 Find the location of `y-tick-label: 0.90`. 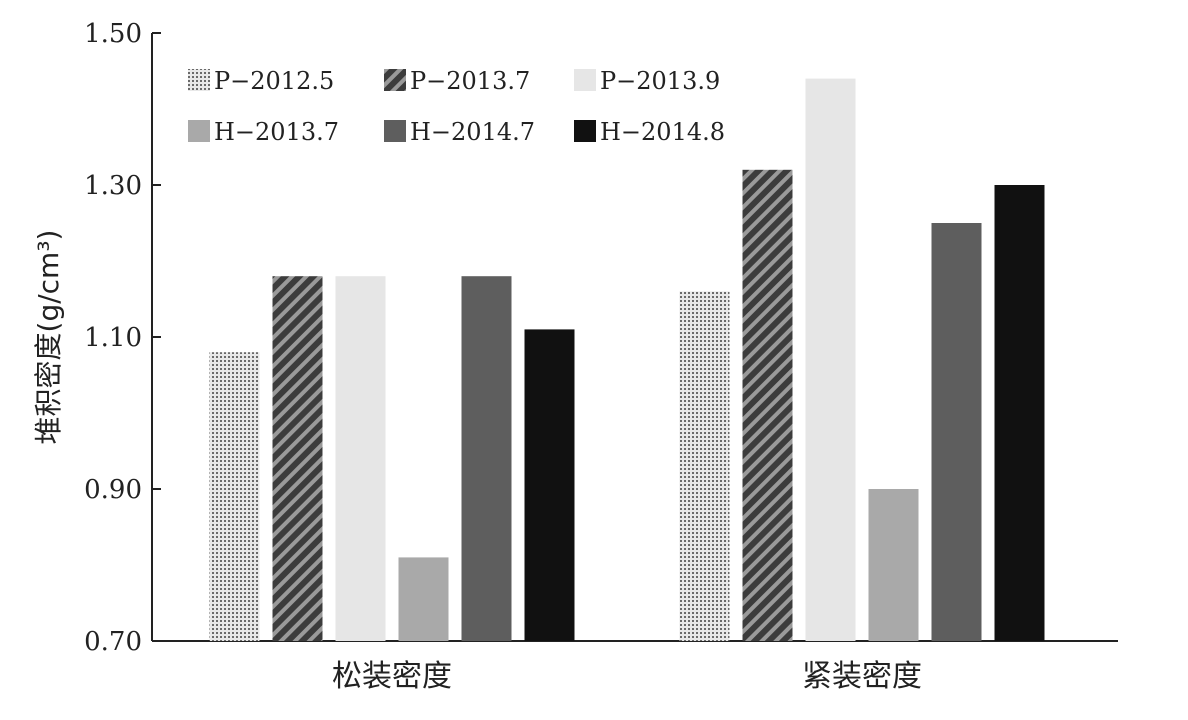

y-tick-label: 0.90 is located at coordinates (113, 490).